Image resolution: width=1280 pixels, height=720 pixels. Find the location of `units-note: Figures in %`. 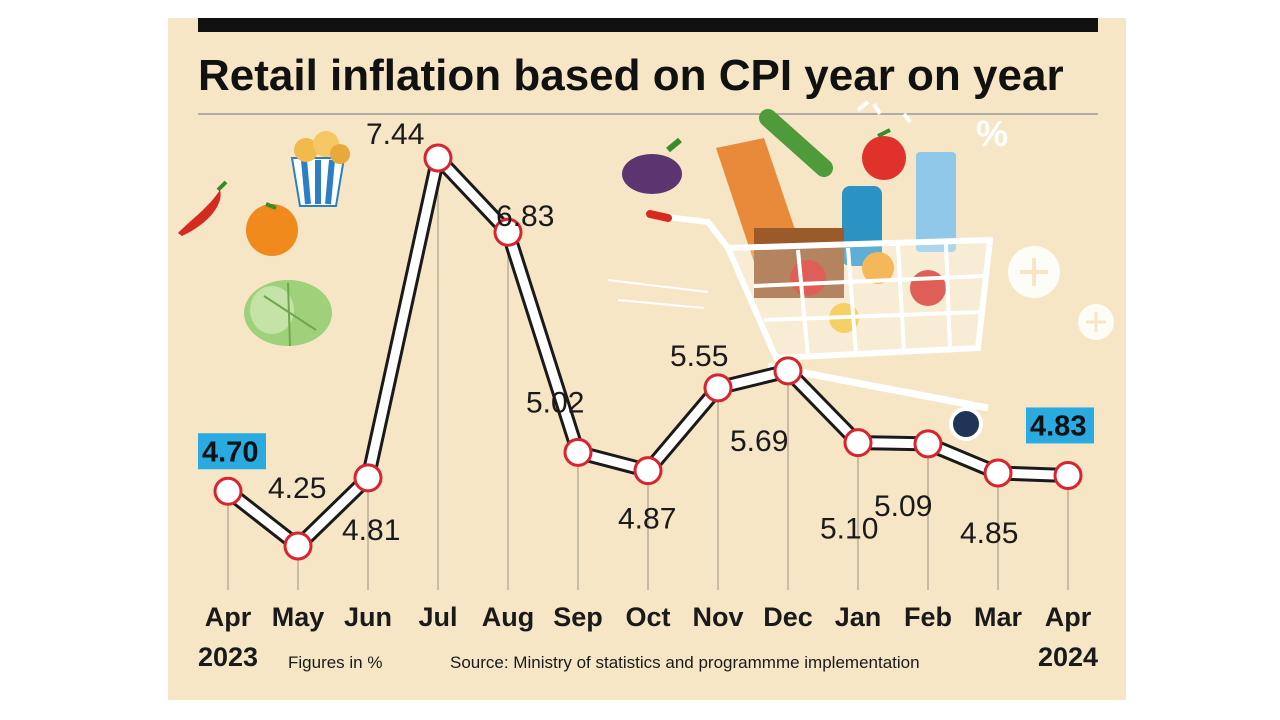

units-note: Figures in % is located at coordinates (335, 662).